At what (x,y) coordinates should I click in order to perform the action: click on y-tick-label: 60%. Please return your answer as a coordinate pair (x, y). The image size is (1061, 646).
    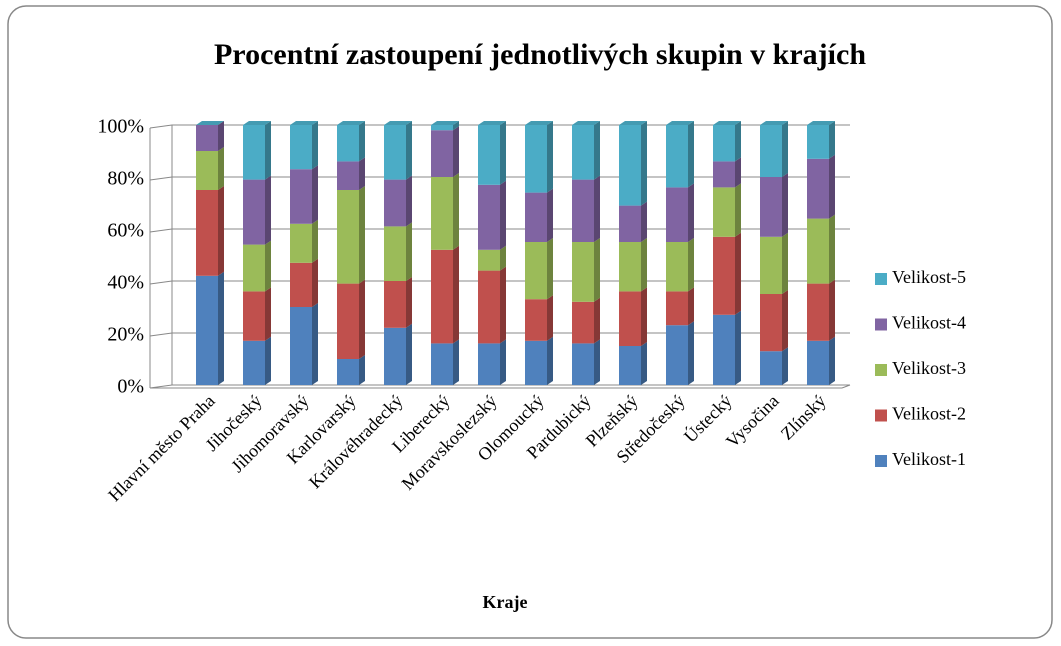
    Looking at the image, I should click on (125, 231).